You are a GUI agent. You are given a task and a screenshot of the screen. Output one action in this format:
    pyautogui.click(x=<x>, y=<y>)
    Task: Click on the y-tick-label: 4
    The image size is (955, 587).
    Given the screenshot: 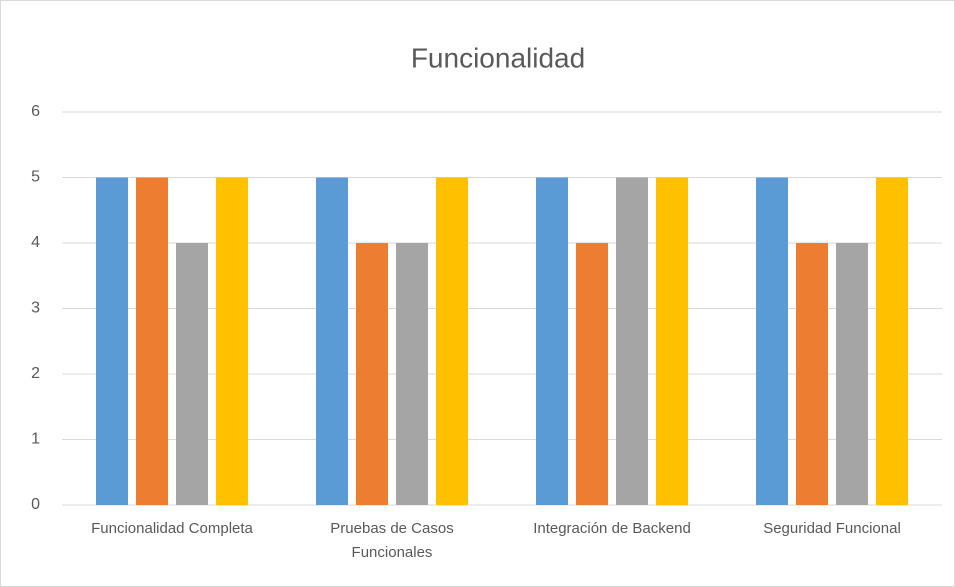 What is the action you would take?
    pyautogui.click(x=35, y=242)
    